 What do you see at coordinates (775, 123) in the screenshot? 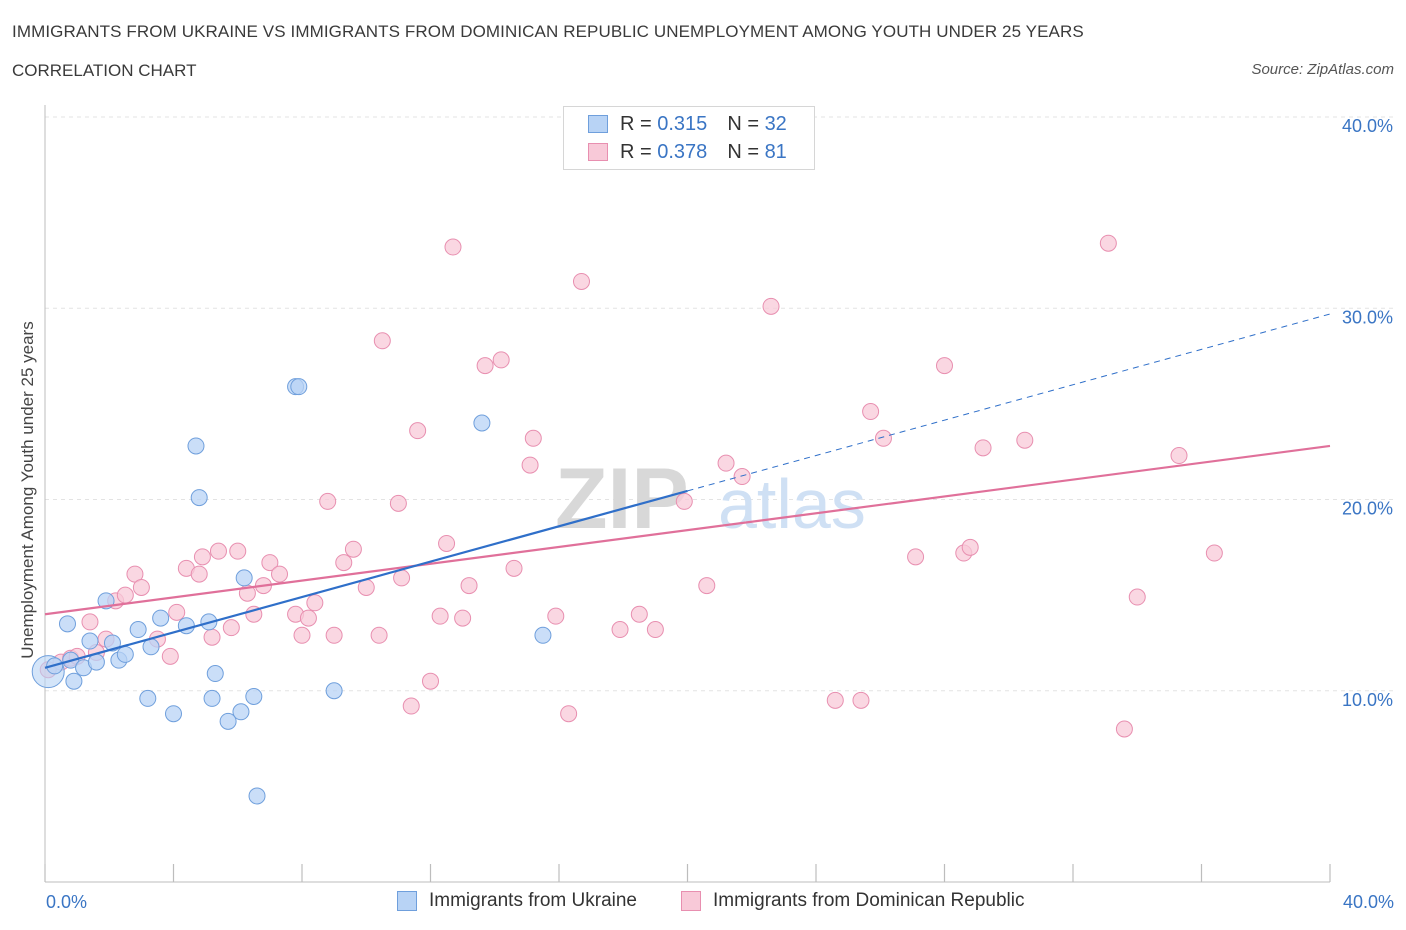
I see `legend-n-value-ukraine: 32` at bounding box center [775, 123].